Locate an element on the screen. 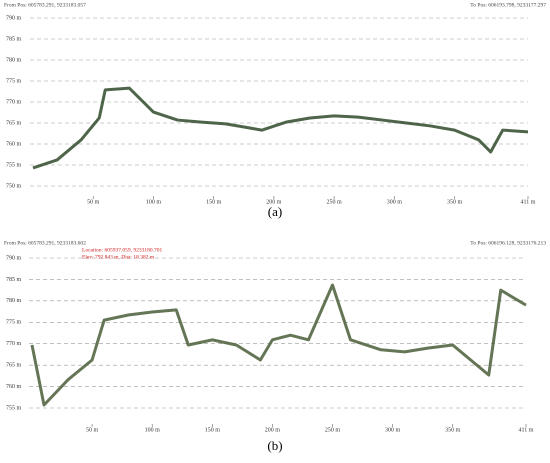  panel-label: (b) is located at coordinates (274, 445).